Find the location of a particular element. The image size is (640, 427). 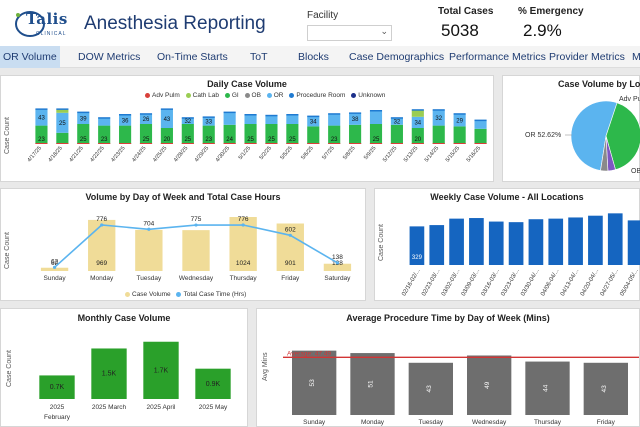

daily-label-or: 39 is located at coordinates (83, 119).